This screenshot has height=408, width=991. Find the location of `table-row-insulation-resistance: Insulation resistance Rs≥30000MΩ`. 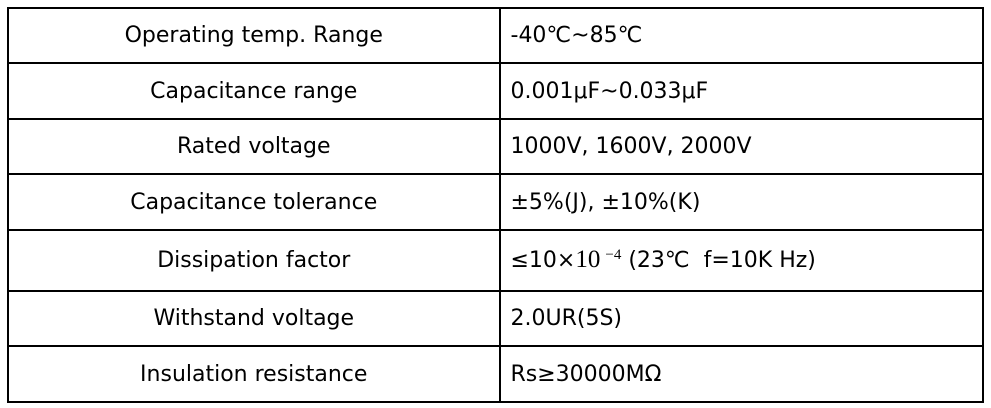

table-row-insulation-resistance: Insulation resistance Rs≥30000MΩ is located at coordinates (495, 374).